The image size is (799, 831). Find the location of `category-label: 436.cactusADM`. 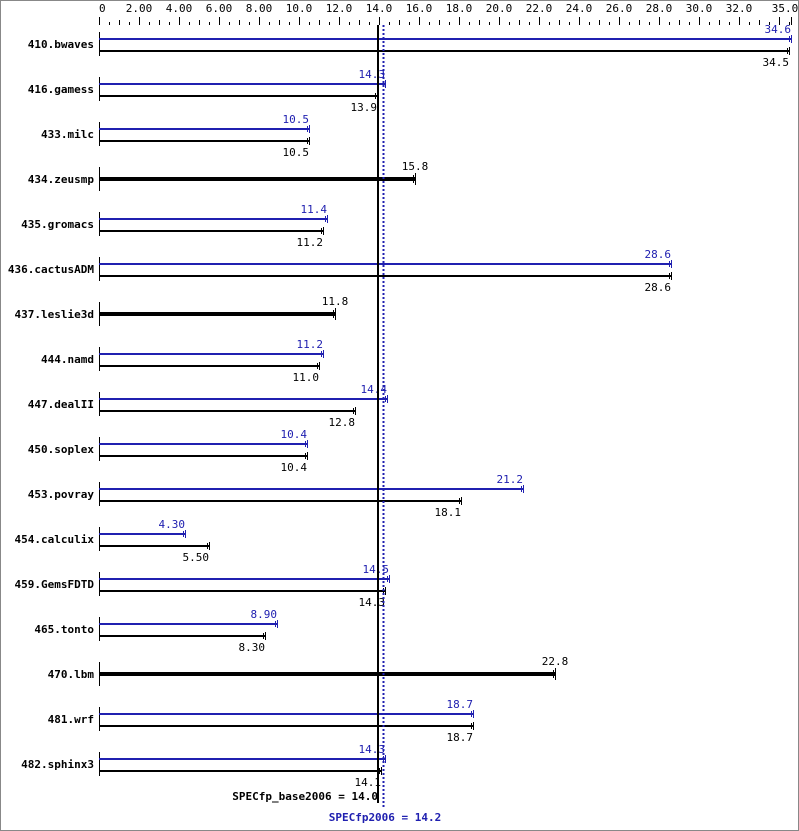

category-label: 436.cactusADM is located at coordinates (51, 269).